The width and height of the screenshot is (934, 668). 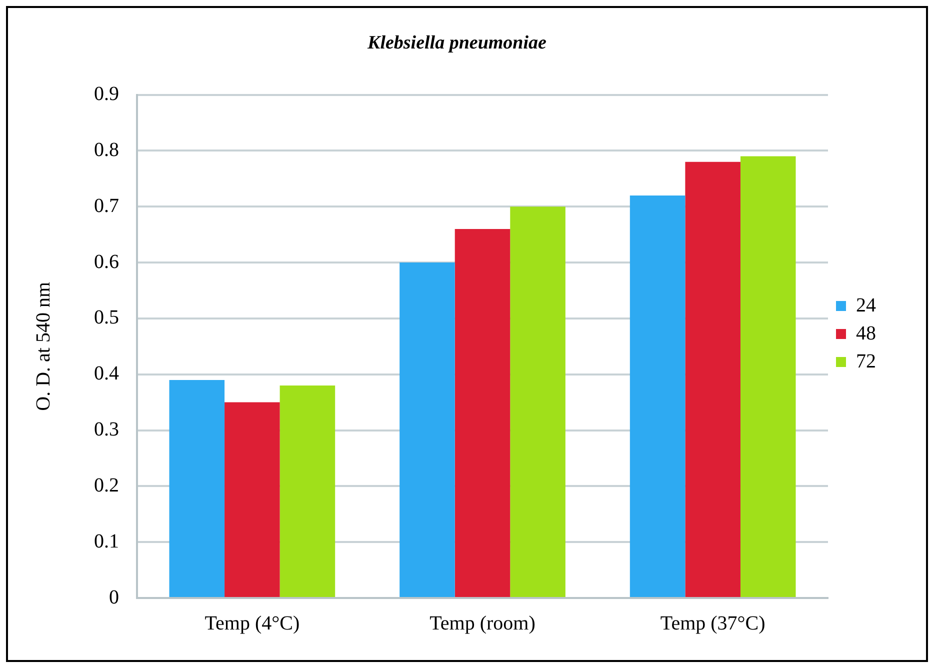 I want to click on x-tick-label: Temp (4°C), so click(x=252, y=623).